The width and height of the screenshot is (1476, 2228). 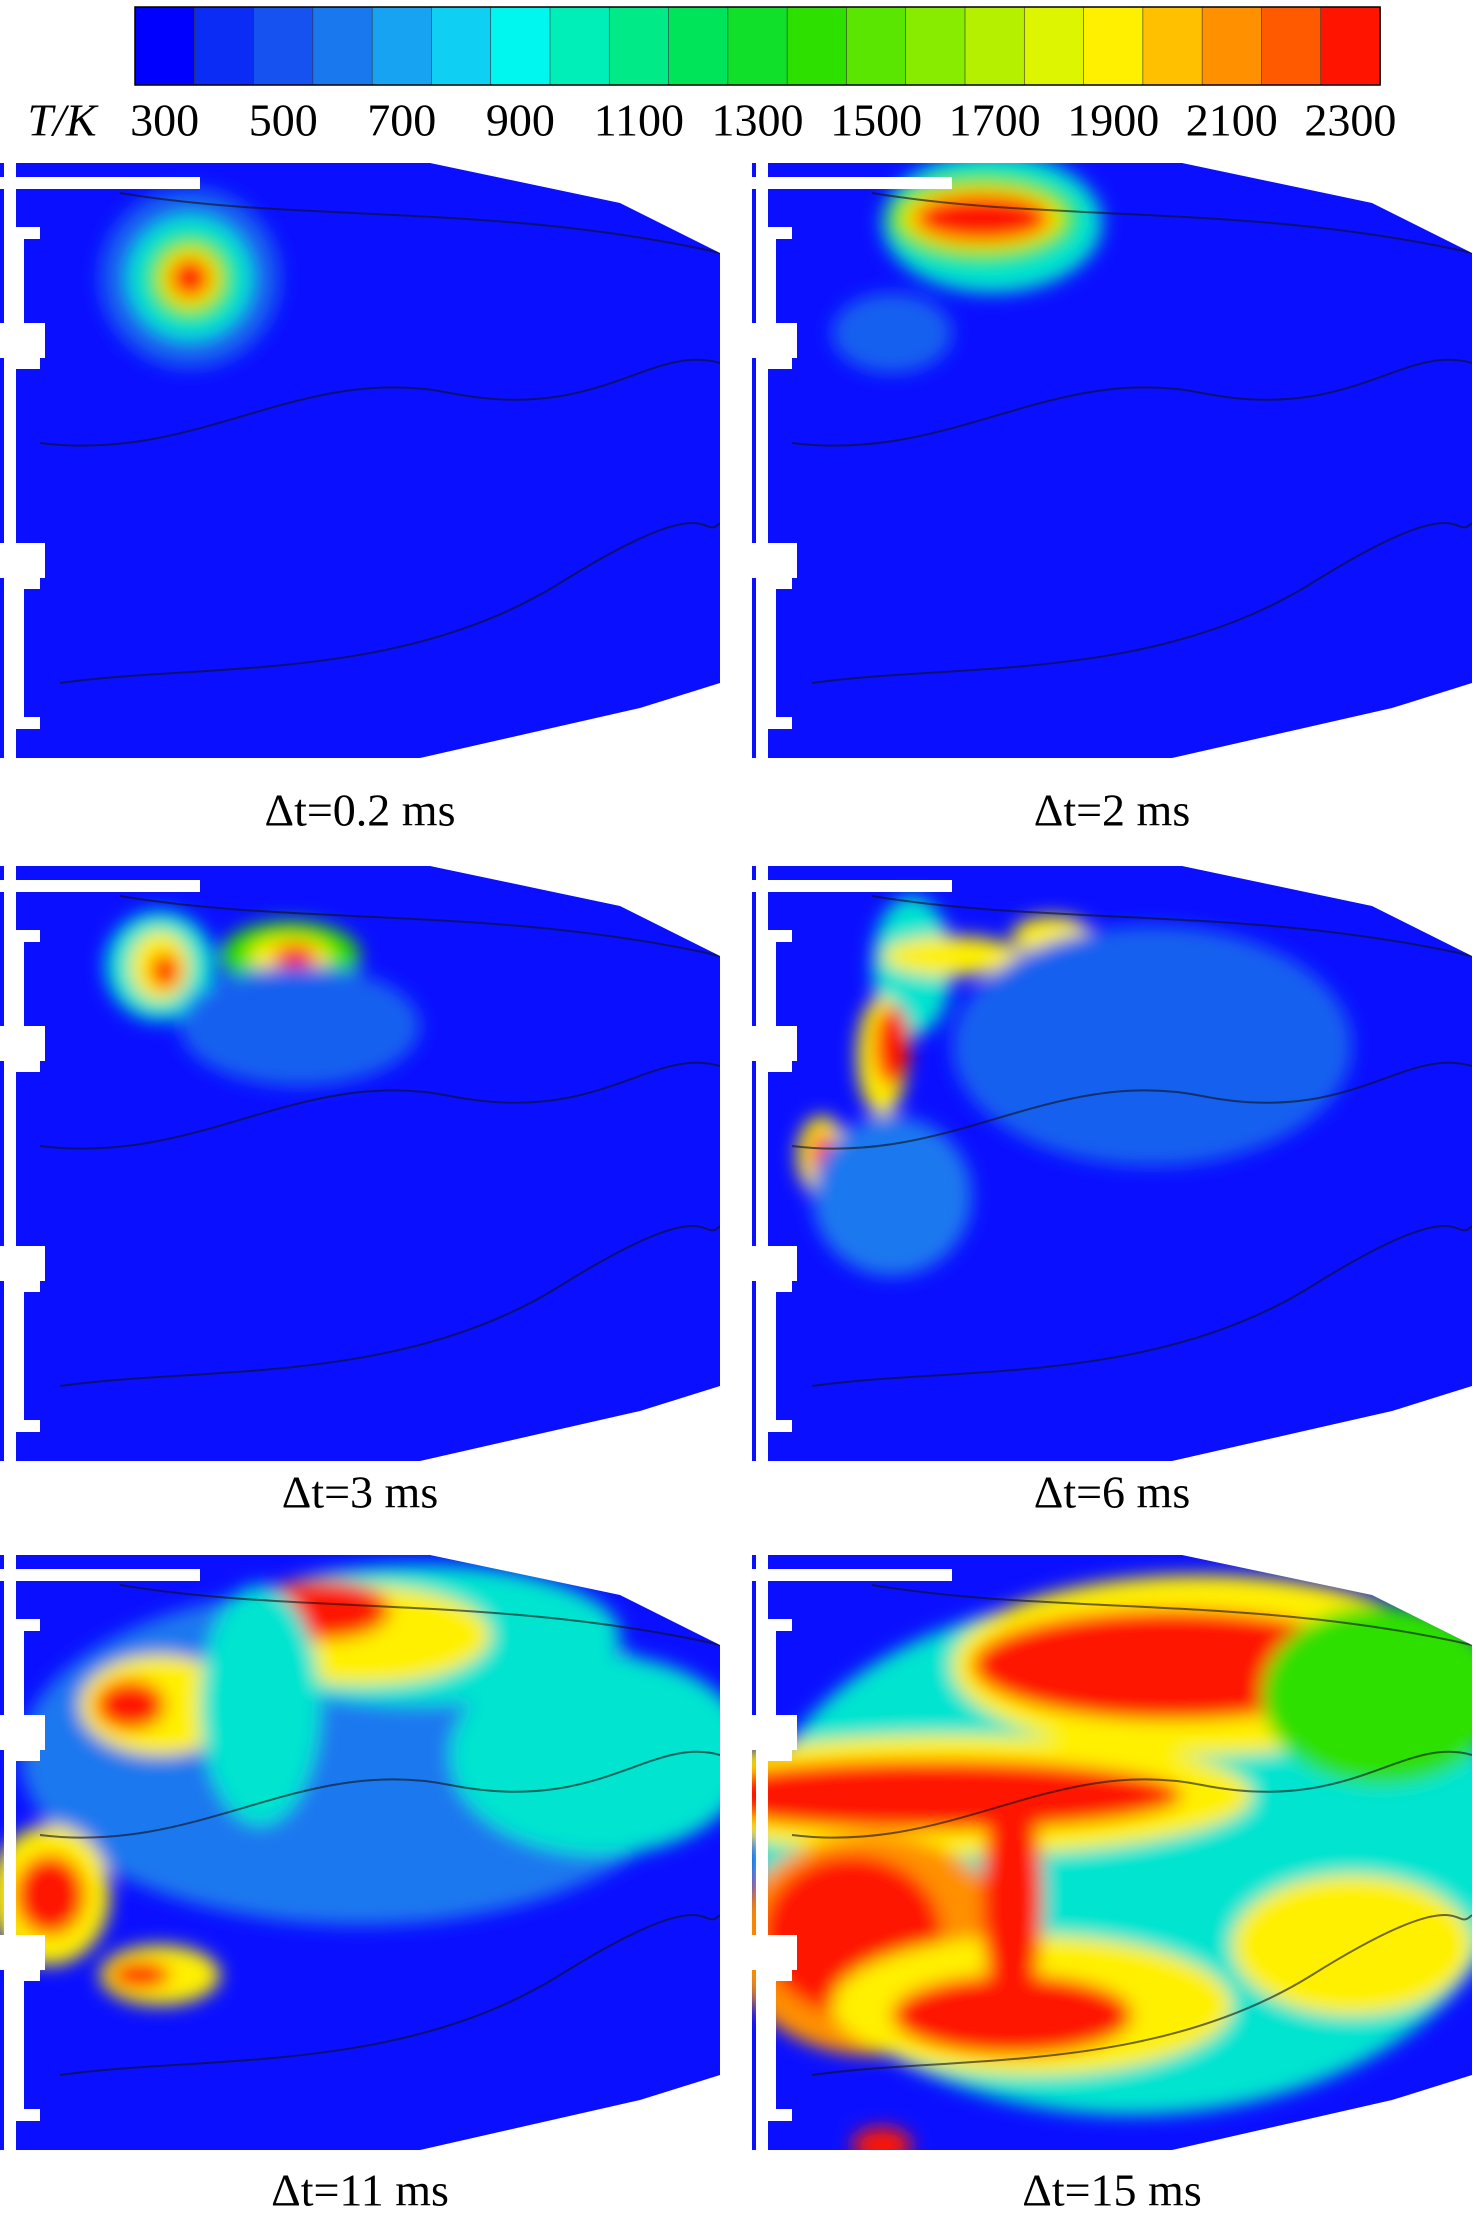 What do you see at coordinates (1112, 2190) in the screenshot?
I see `panel-caption: Δt=15 ms` at bounding box center [1112, 2190].